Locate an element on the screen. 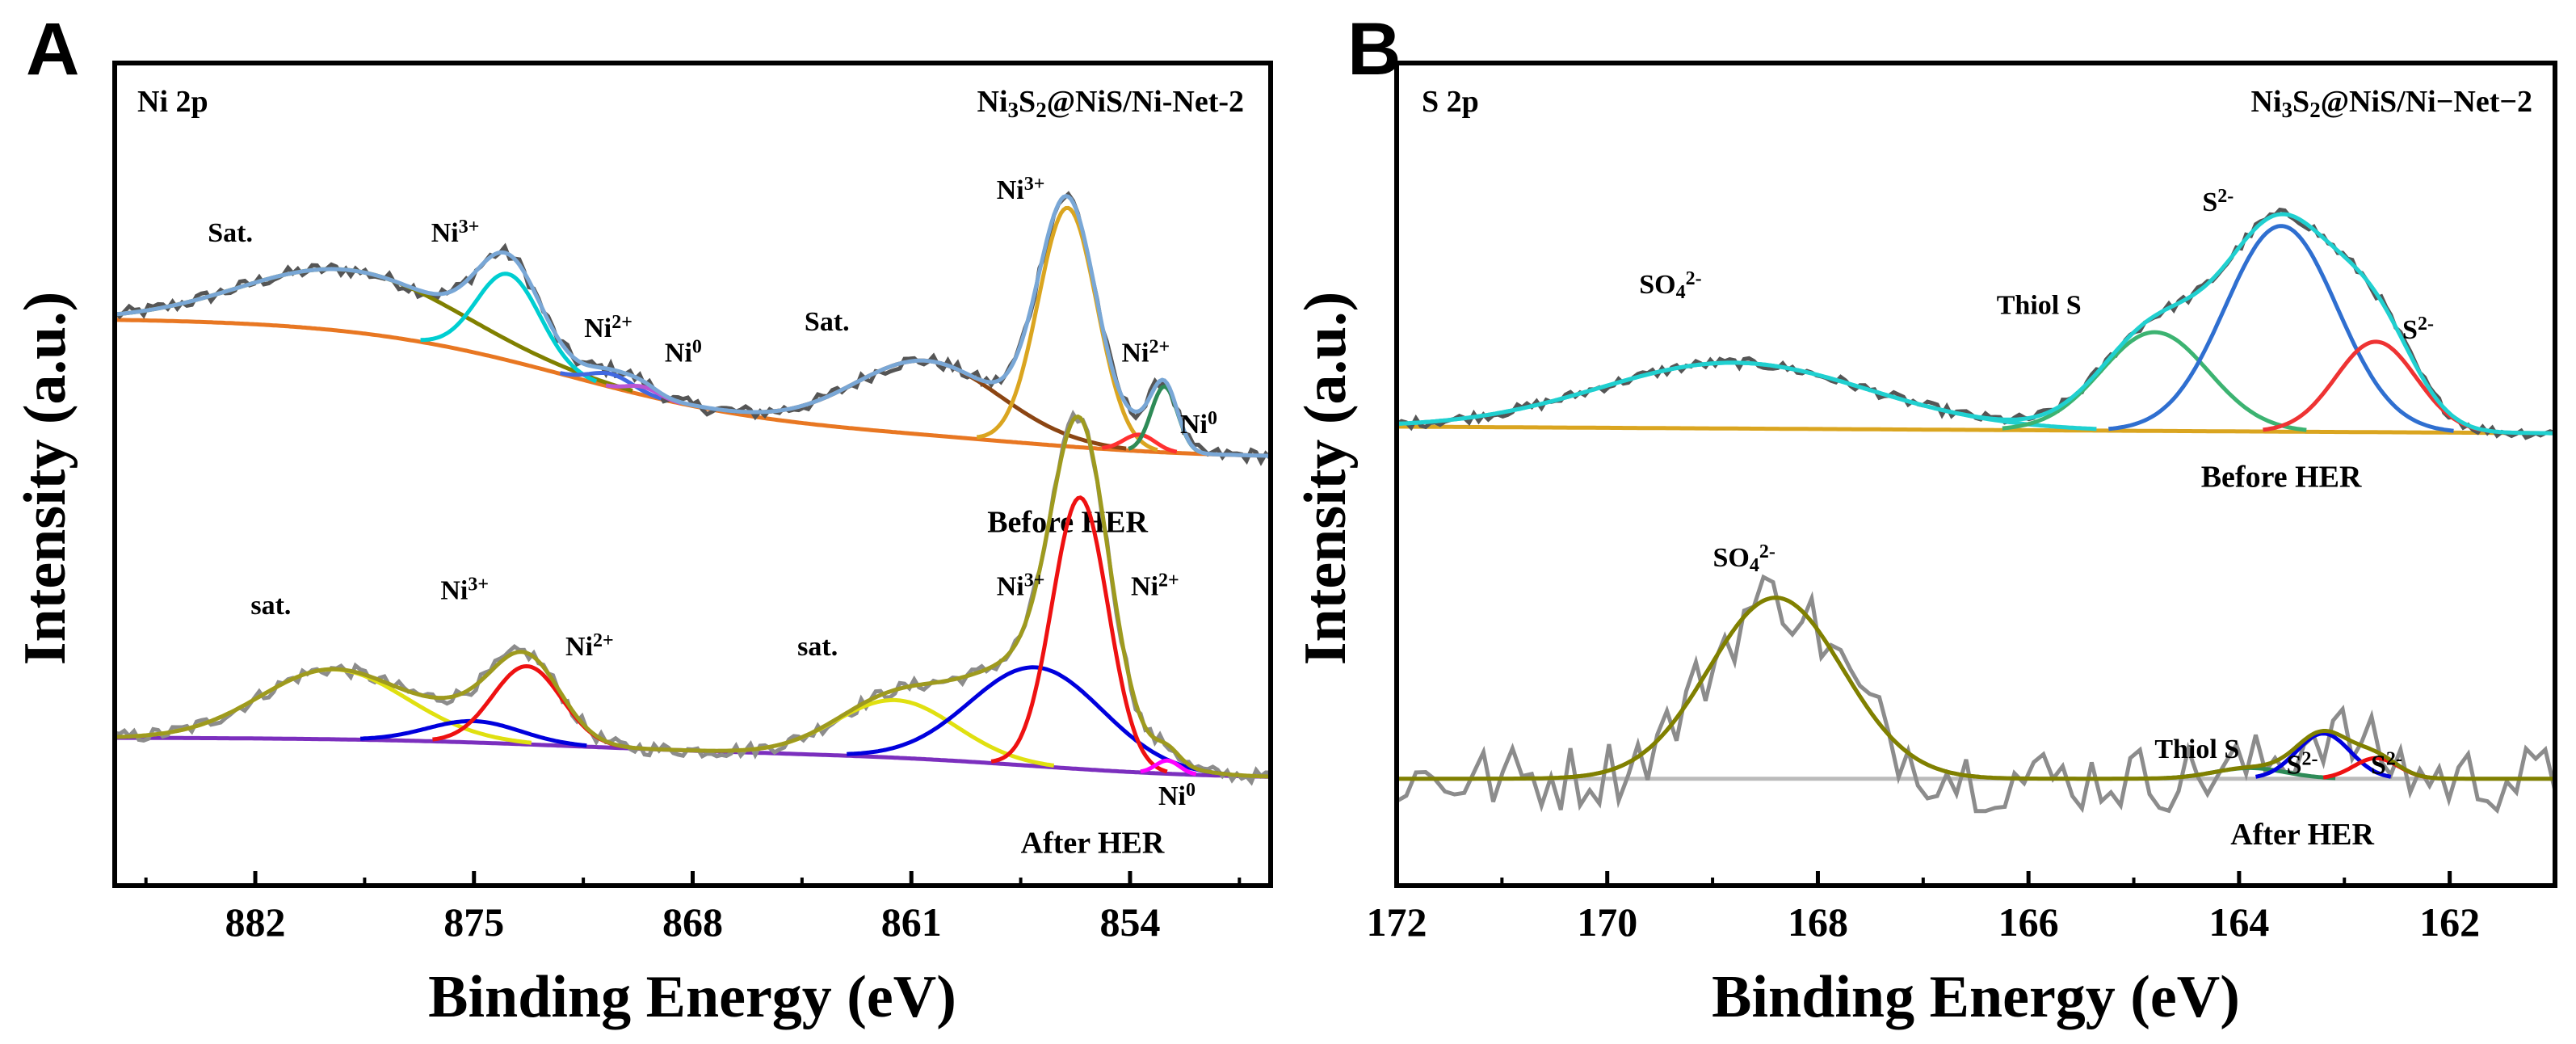 Image resolution: width=2576 pixels, height=1044 pixels. x-tick-label: 854 is located at coordinates (1129, 922).